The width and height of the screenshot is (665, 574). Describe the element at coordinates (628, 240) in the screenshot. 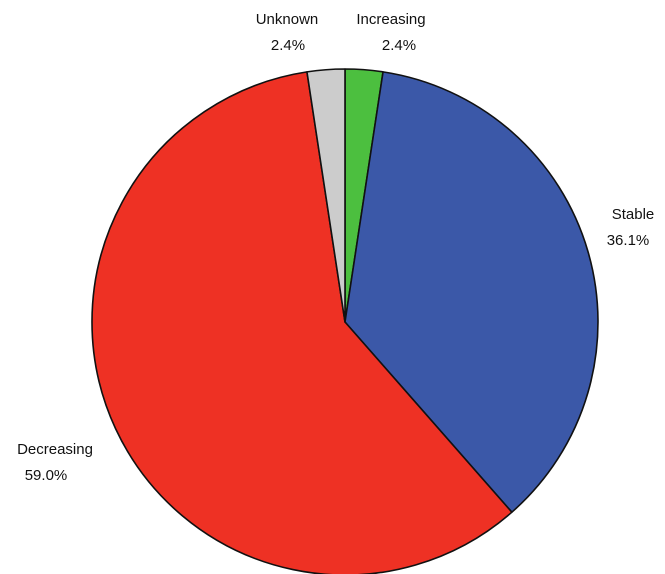

I see `value-label-stable: 36.1%` at that location.